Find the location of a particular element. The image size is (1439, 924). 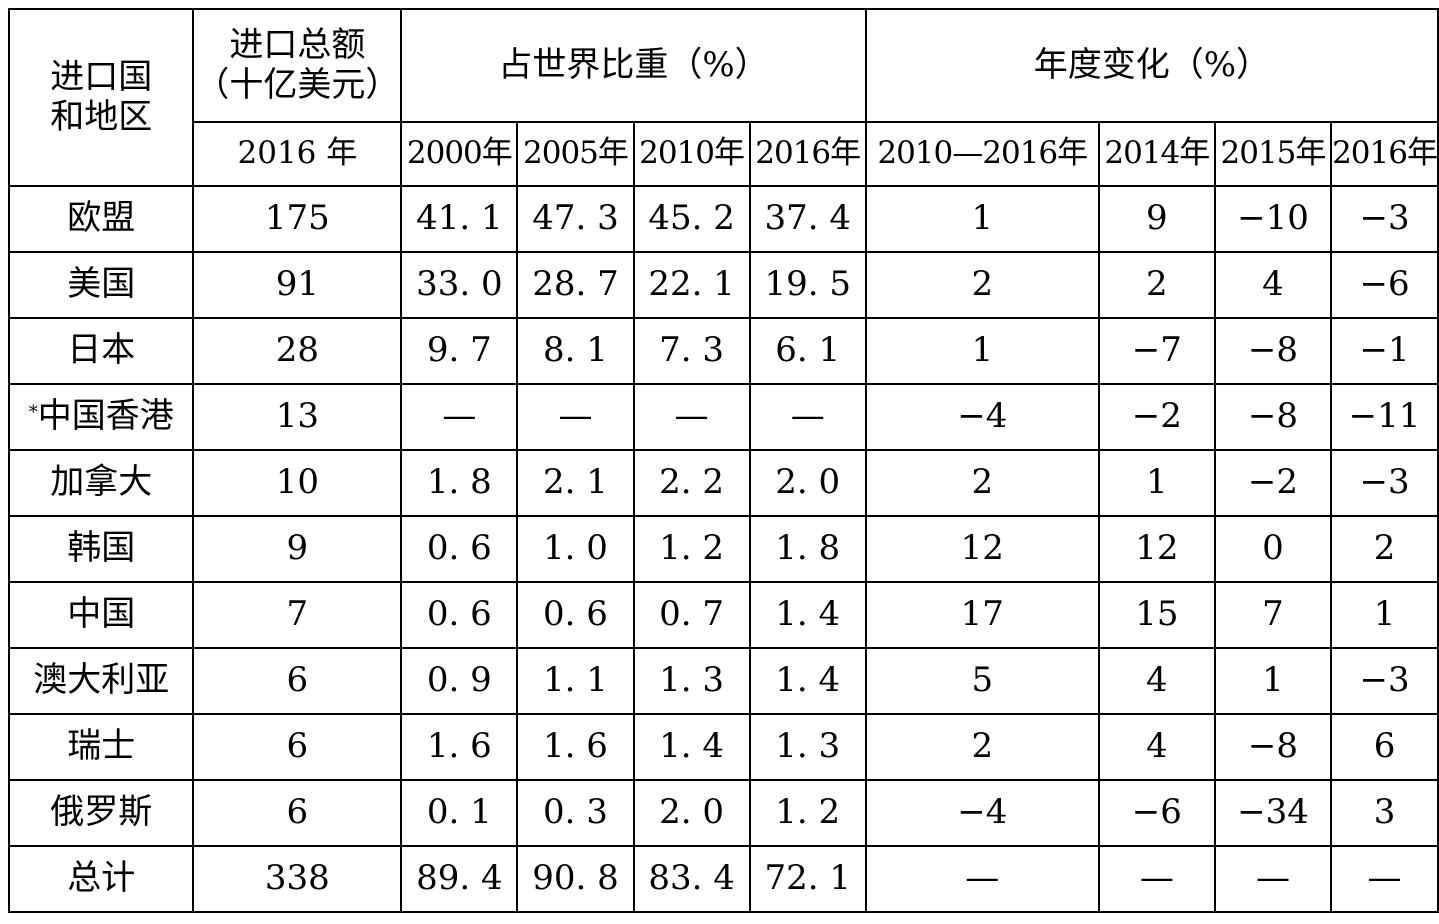

header-total: 进口总额 （十亿美元） is located at coordinates (297, 65).